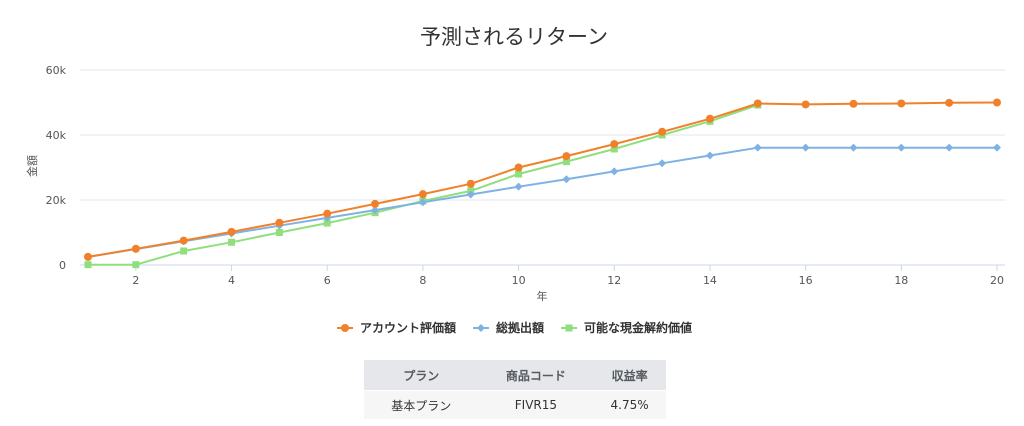  I want to click on y-tick-label: 0, so click(62, 265).